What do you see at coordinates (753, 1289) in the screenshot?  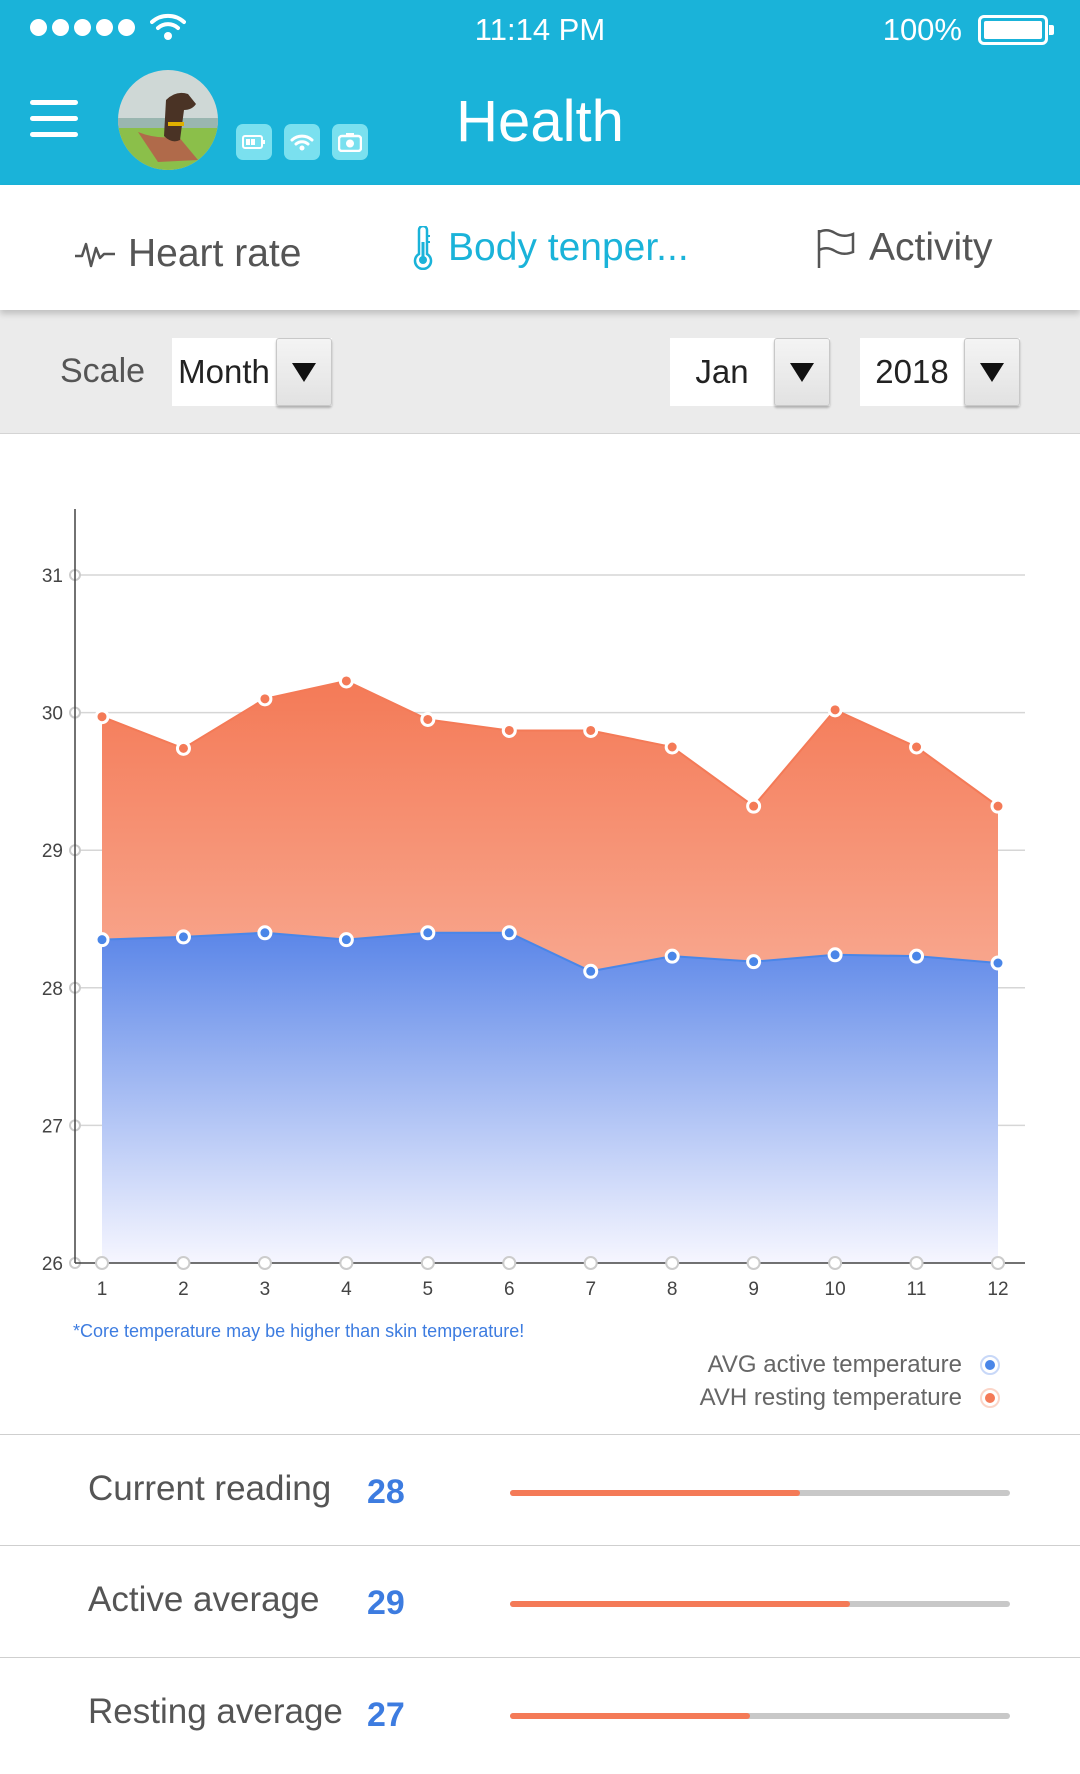 I see `x-tick-label: 9` at bounding box center [753, 1289].